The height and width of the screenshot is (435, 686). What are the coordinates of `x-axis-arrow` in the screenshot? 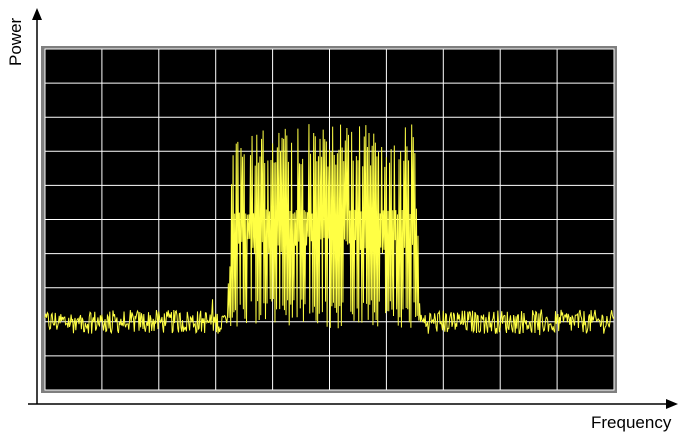 It's located at (672, 404).